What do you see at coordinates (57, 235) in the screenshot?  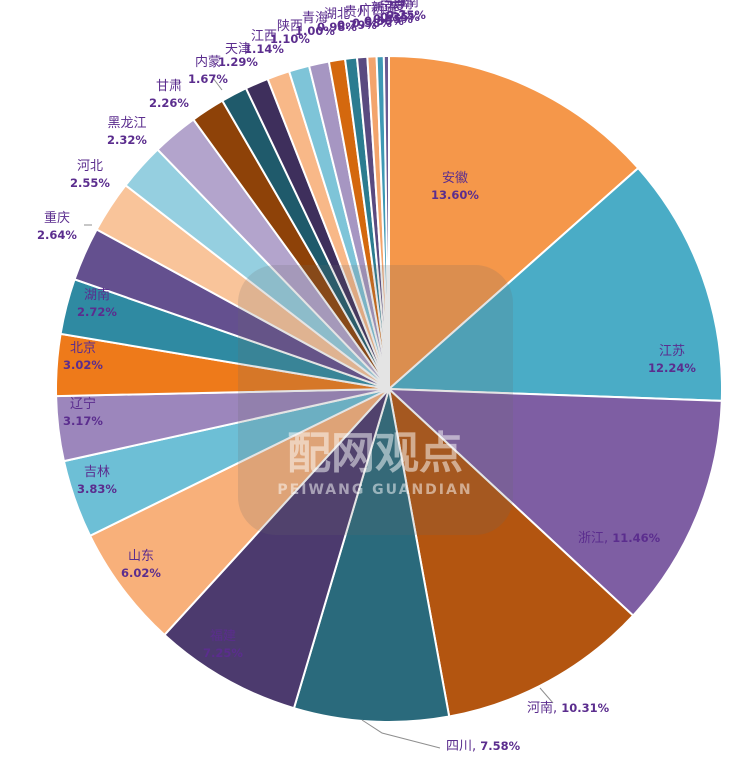 I see `slice-label-value: 2.64%` at bounding box center [57, 235].